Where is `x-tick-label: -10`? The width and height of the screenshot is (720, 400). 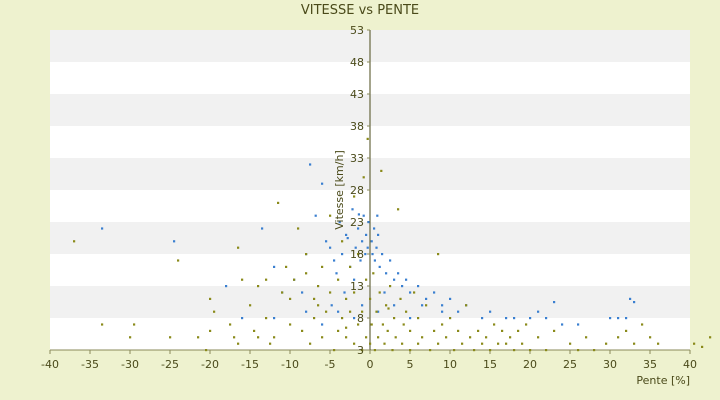 x-tick-label: -10 is located at coordinates (290, 364).